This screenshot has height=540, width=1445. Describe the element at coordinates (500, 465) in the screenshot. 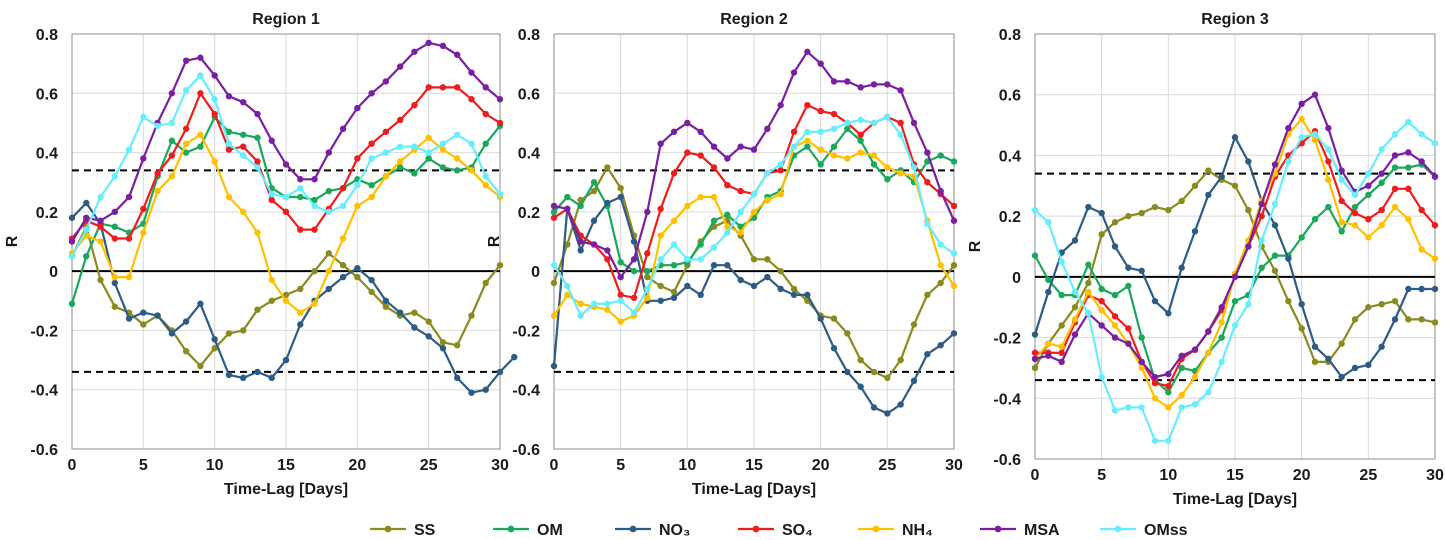

I see `x-tick-label: 30` at that location.